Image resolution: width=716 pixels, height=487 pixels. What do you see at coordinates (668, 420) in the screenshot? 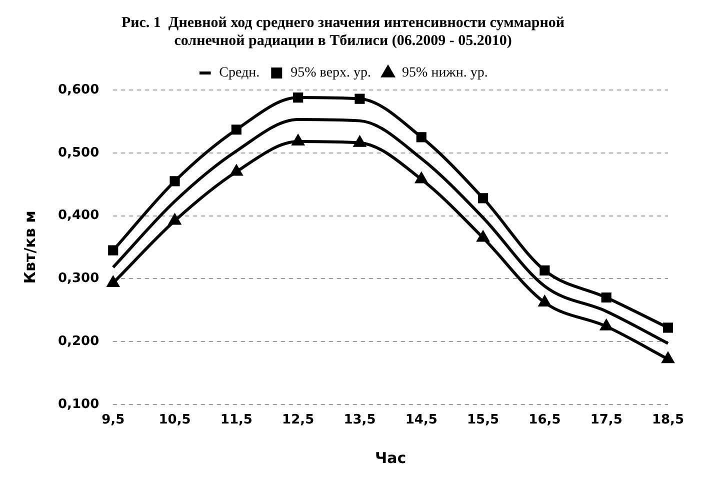
I see `x-tick-label: 18,5` at bounding box center [668, 420].